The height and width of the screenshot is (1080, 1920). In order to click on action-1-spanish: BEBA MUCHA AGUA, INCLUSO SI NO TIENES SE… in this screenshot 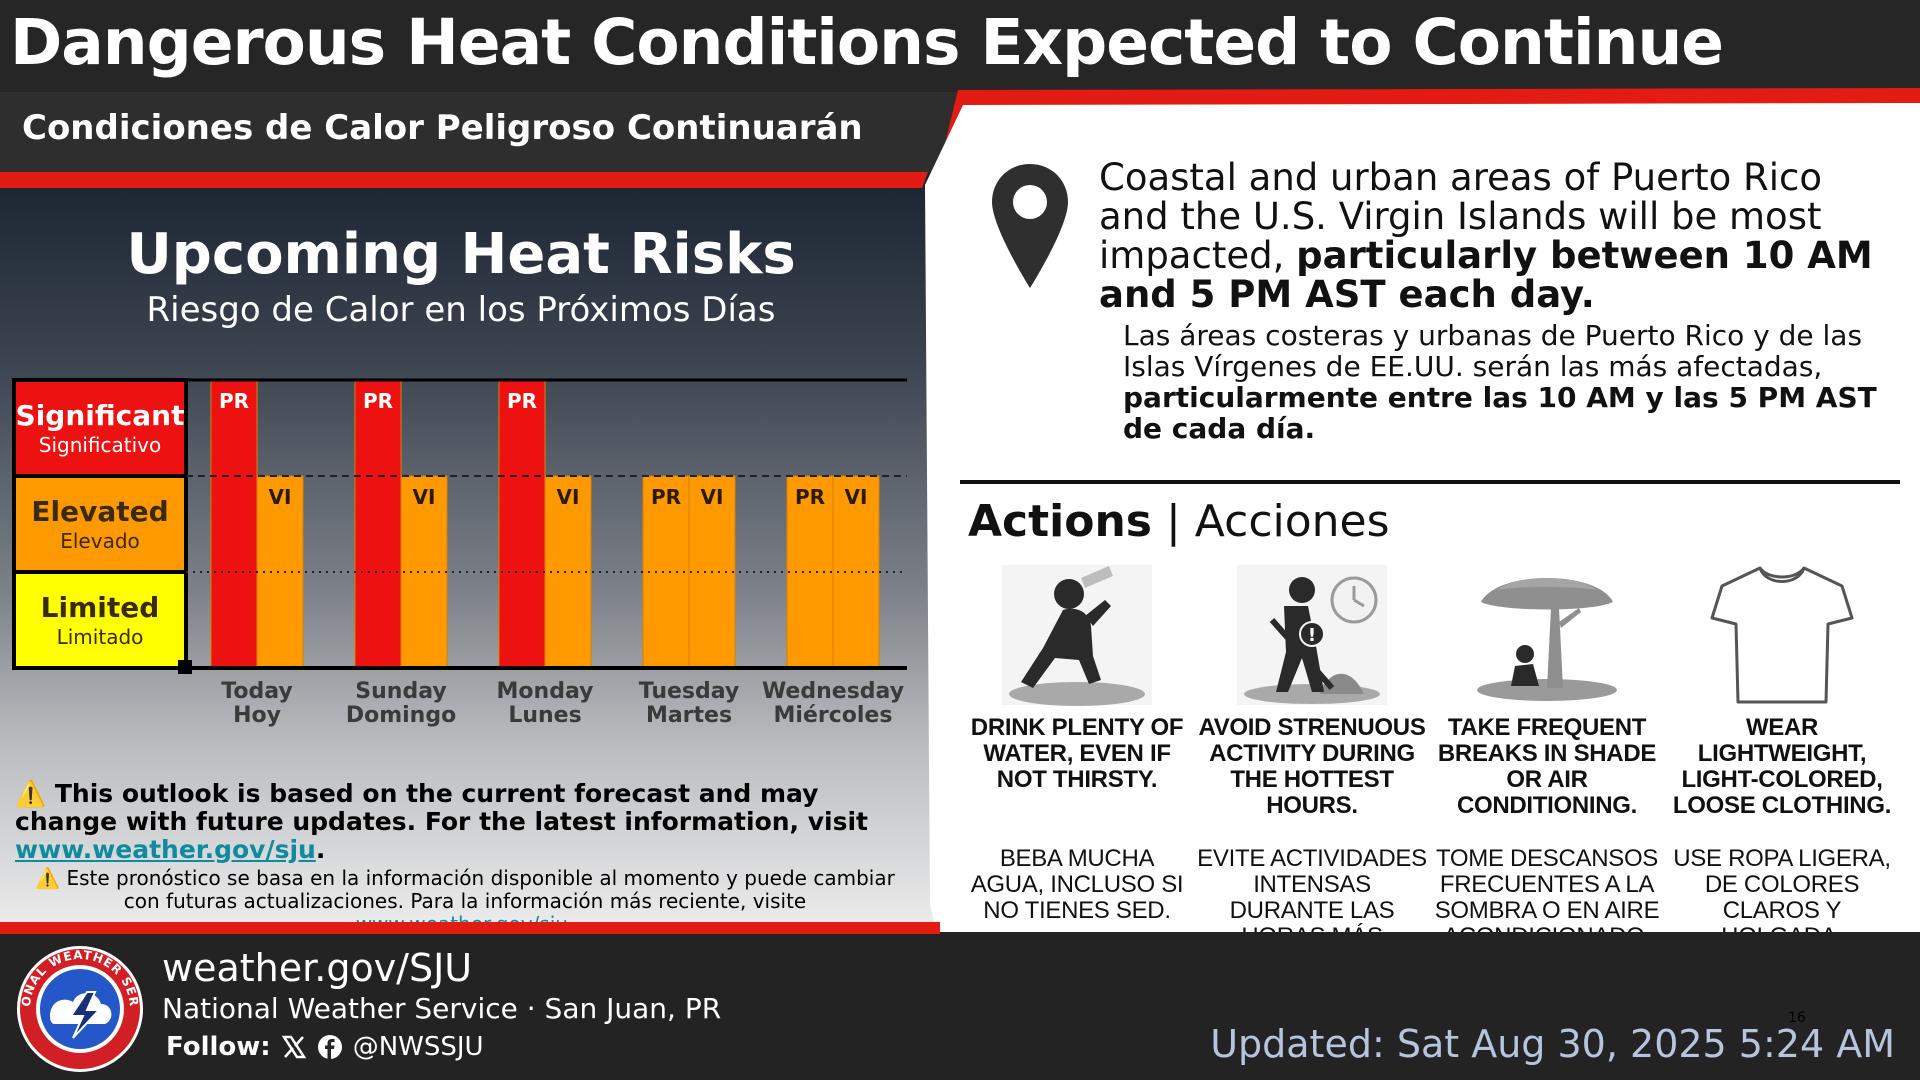, I will do `click(1077, 884)`.